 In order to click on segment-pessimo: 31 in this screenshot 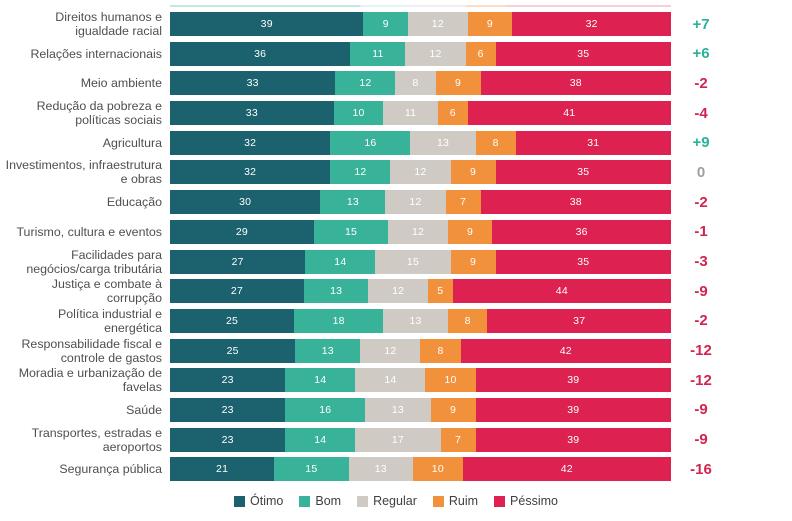, I will do `click(593, 142)`.